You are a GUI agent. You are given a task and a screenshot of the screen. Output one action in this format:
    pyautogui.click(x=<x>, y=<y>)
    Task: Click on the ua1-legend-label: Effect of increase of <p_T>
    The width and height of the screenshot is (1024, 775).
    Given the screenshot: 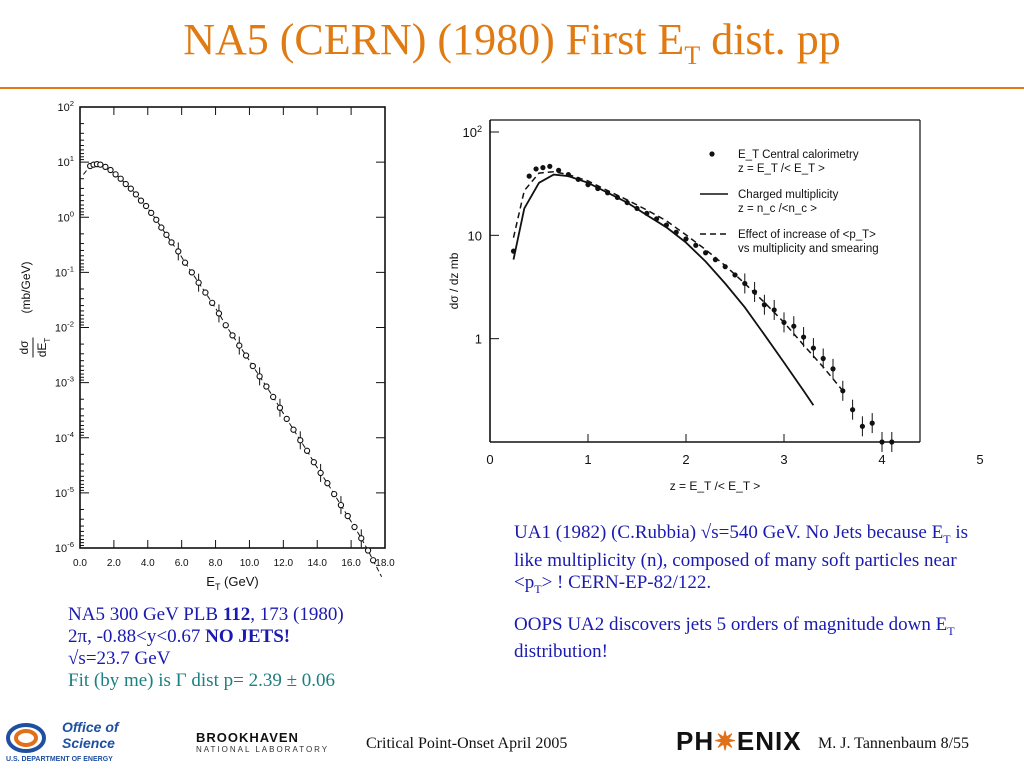 What is the action you would take?
    pyautogui.click(x=807, y=235)
    